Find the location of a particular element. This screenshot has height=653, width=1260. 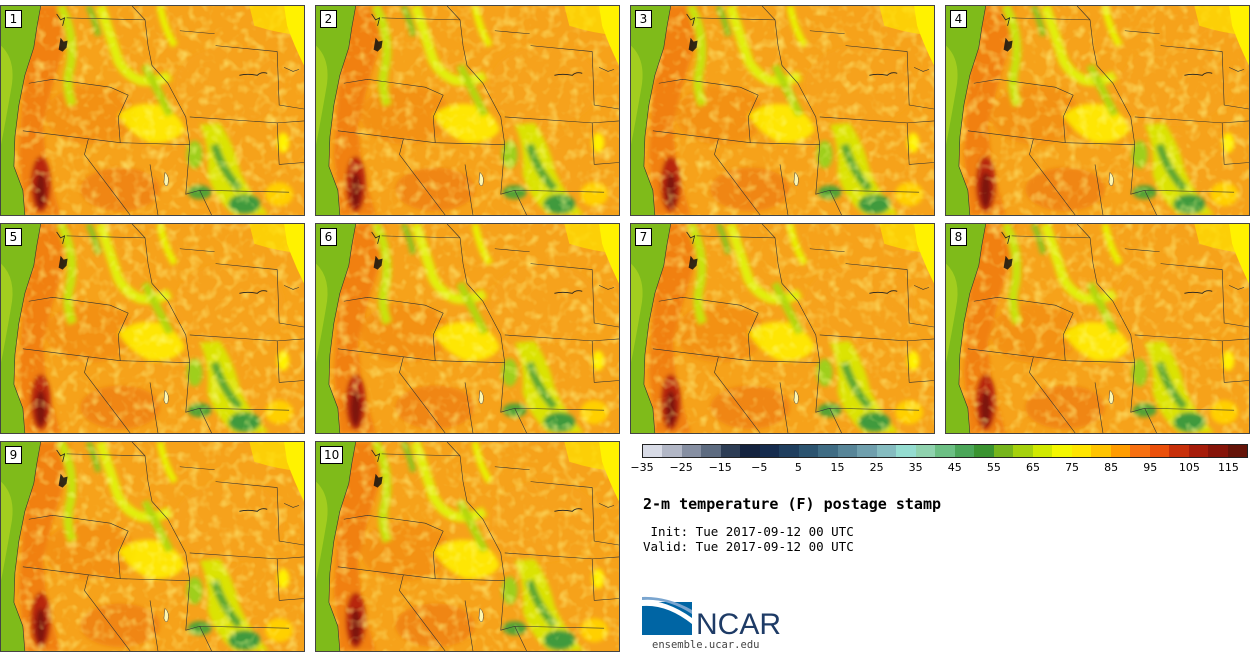

postage-stamp-panel: 10 is located at coordinates (467, 546).